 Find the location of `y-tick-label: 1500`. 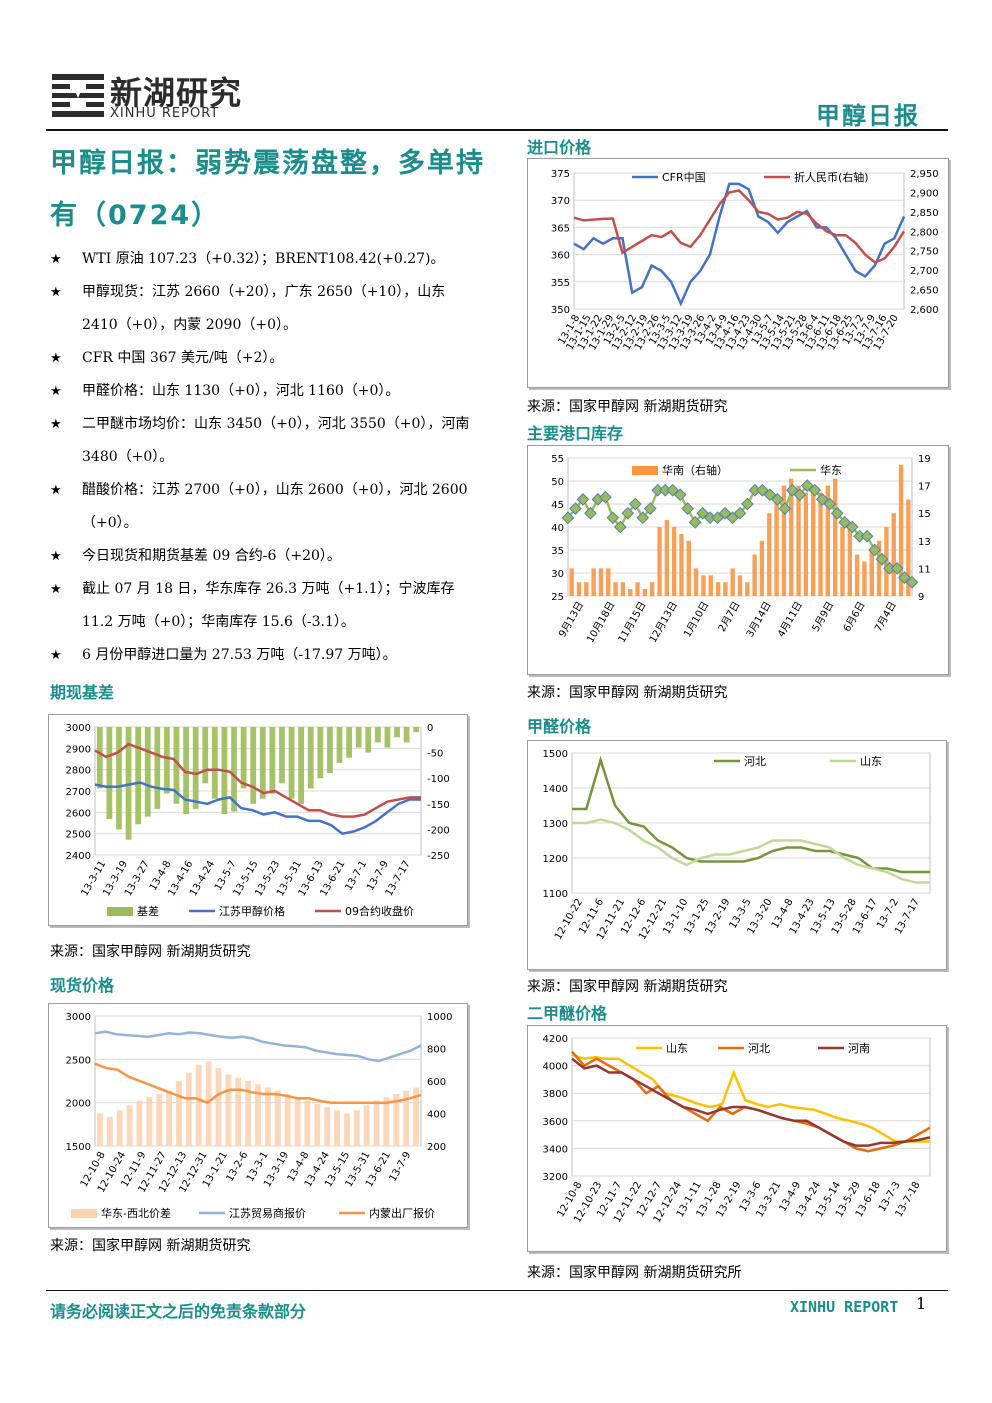

y-tick-label: 1500 is located at coordinates (78, 1147).